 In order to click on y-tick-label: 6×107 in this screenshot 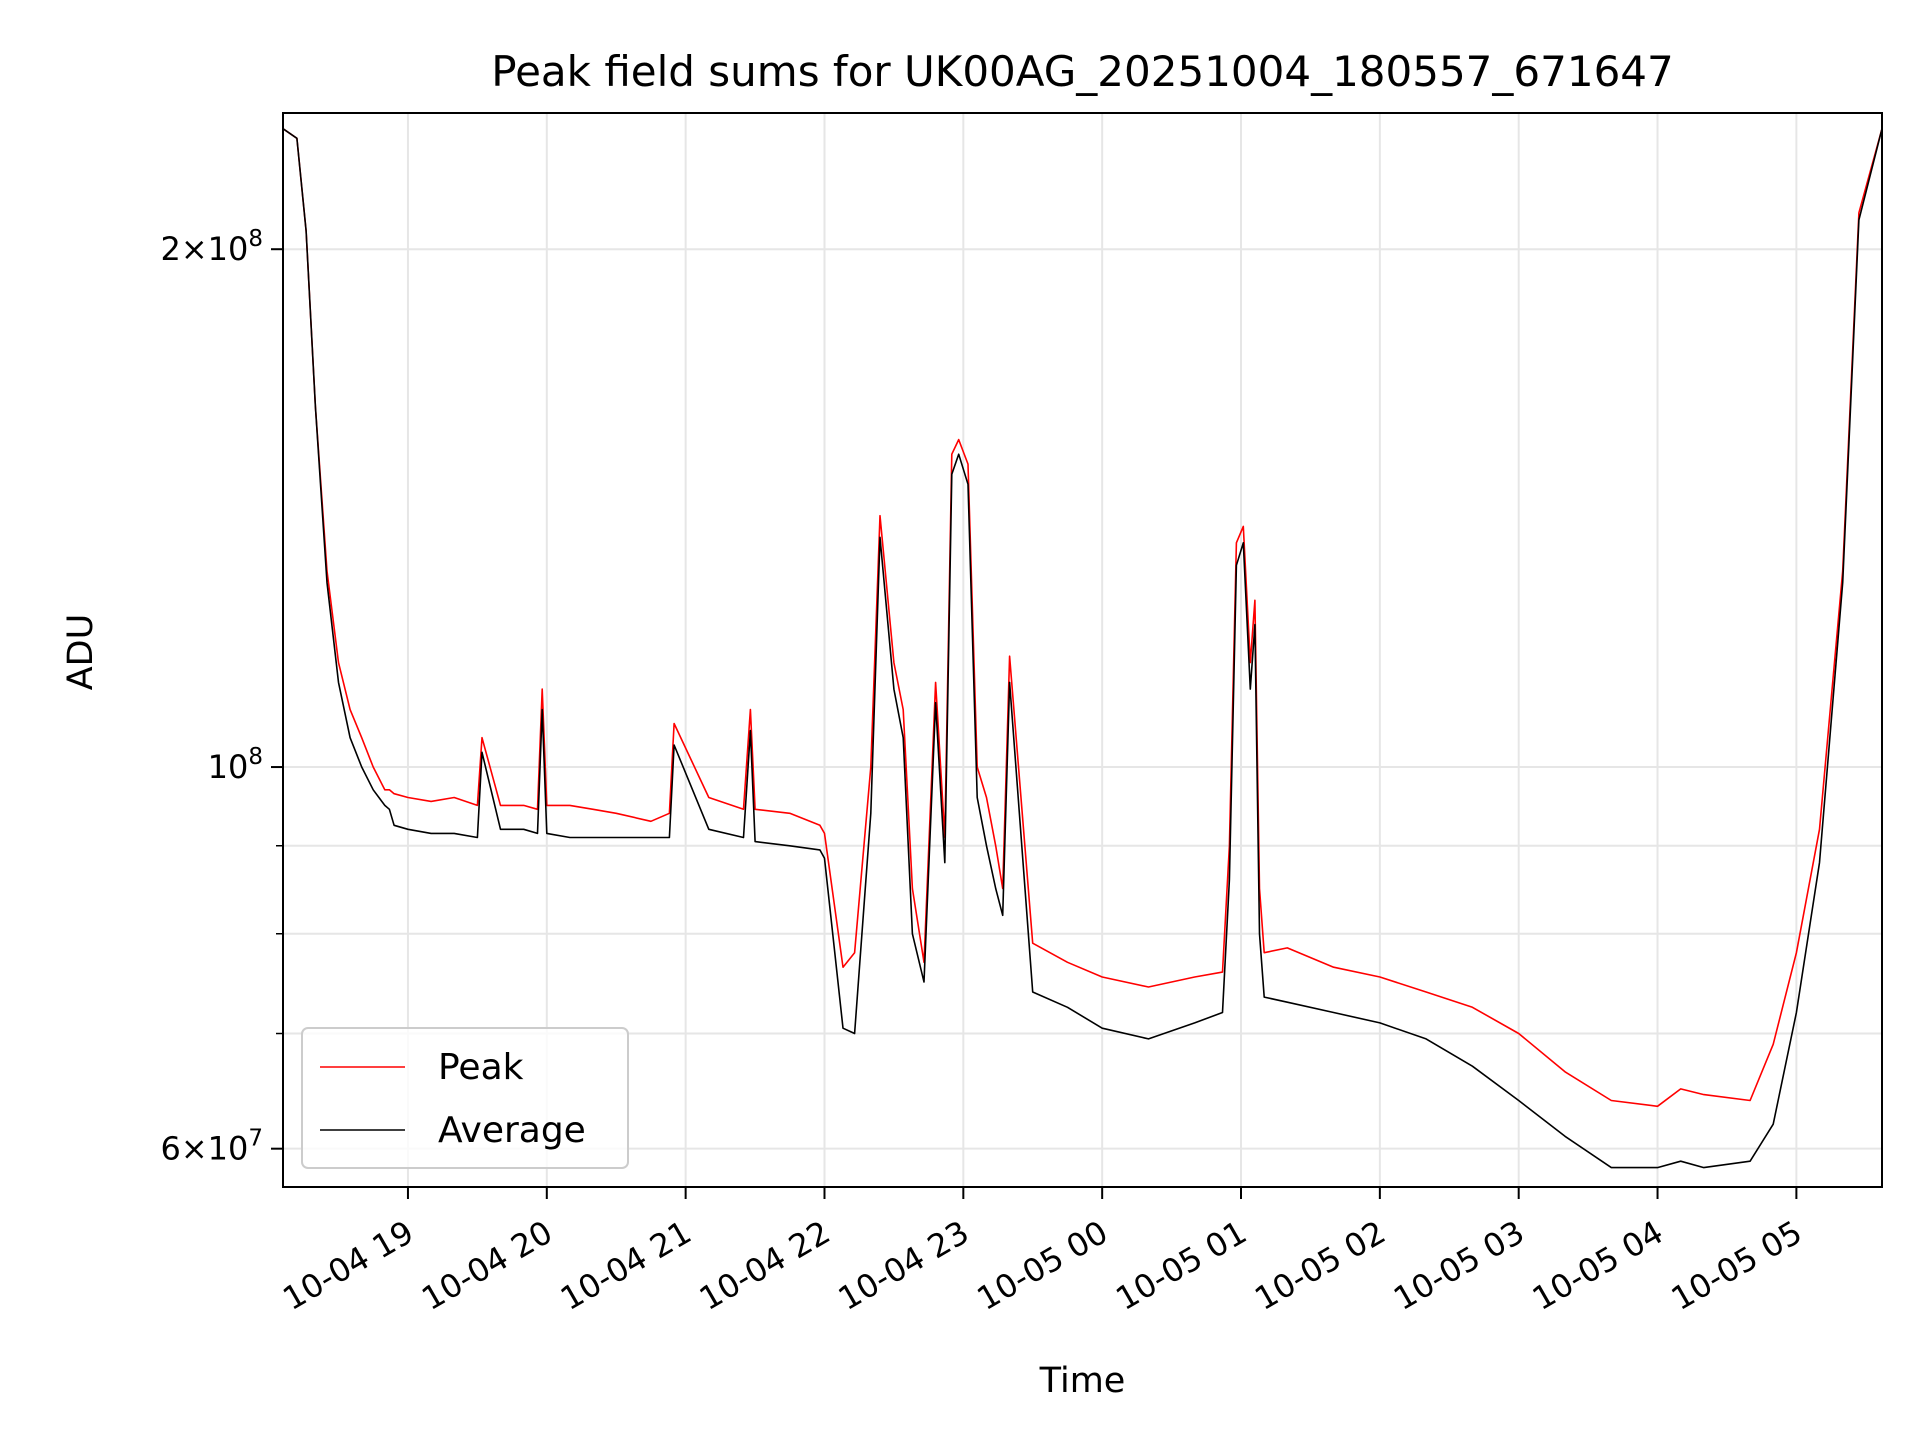, I will do `click(211, 1147)`.